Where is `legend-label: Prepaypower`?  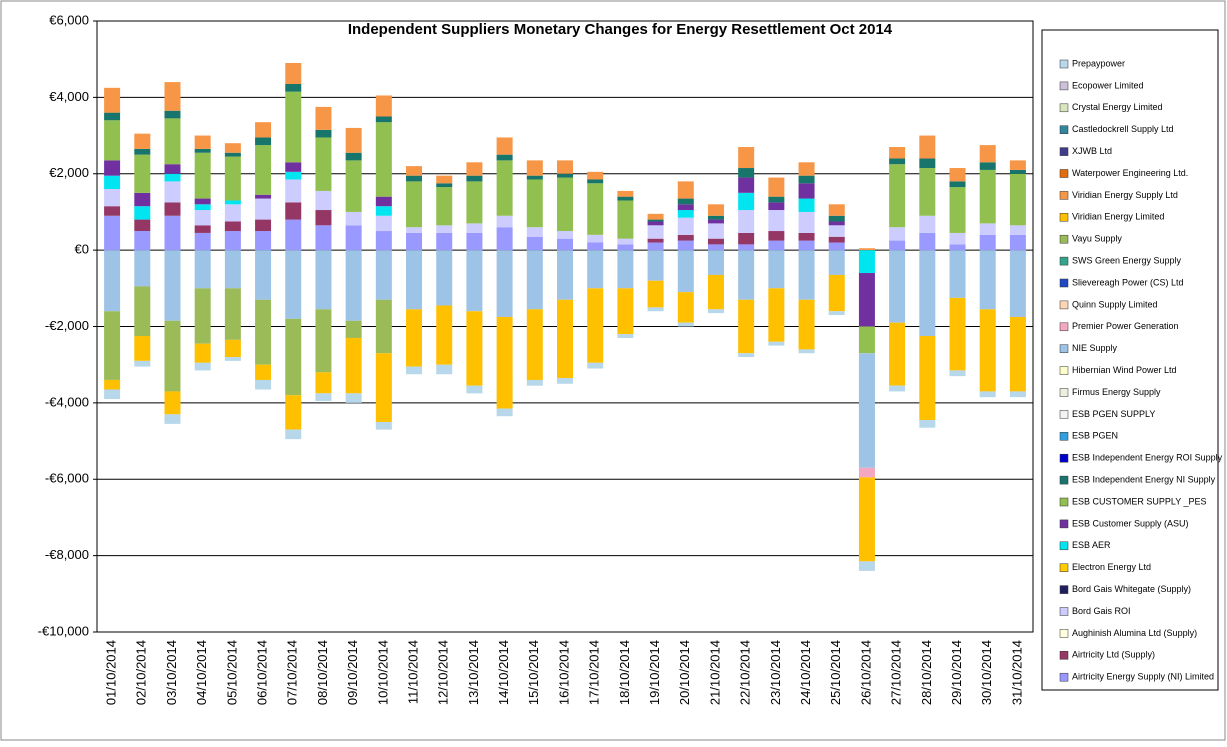 legend-label: Prepaypower is located at coordinates (1098, 63).